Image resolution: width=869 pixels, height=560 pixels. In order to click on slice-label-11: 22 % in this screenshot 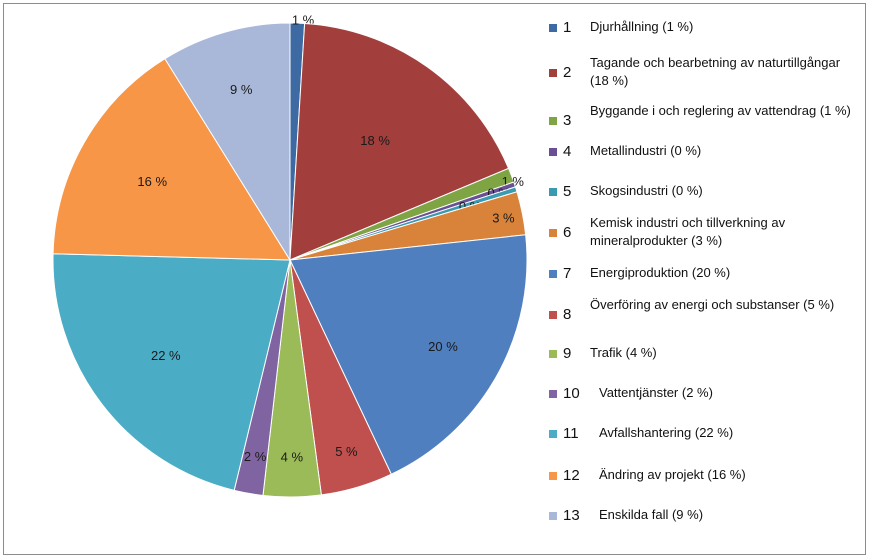, I will do `click(166, 355)`.